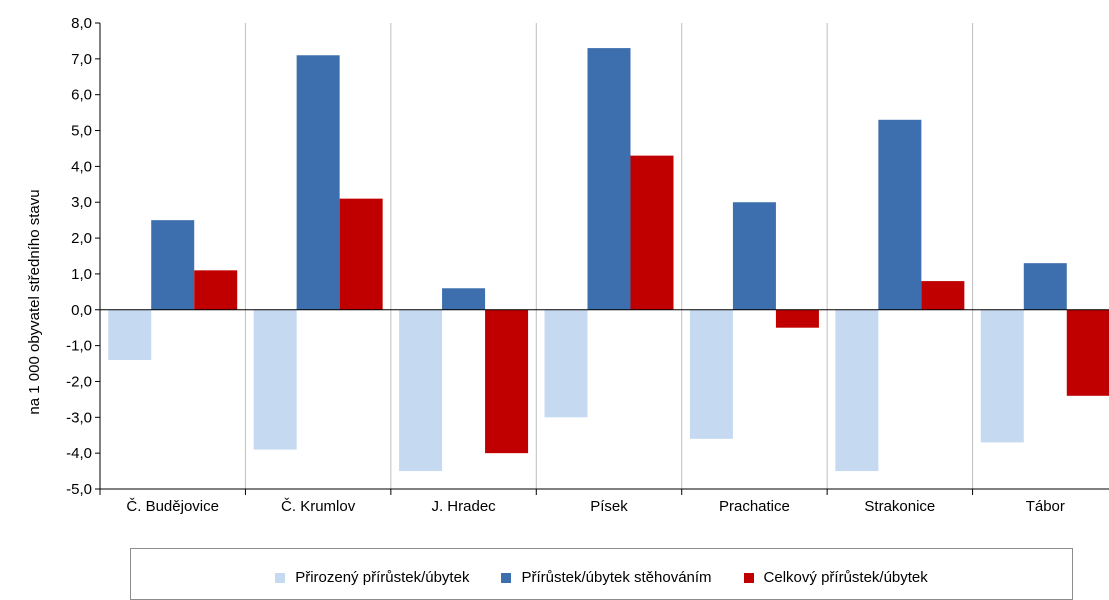 The image size is (1109, 600). I want to click on y-tick-label: 1,0, so click(81, 274).